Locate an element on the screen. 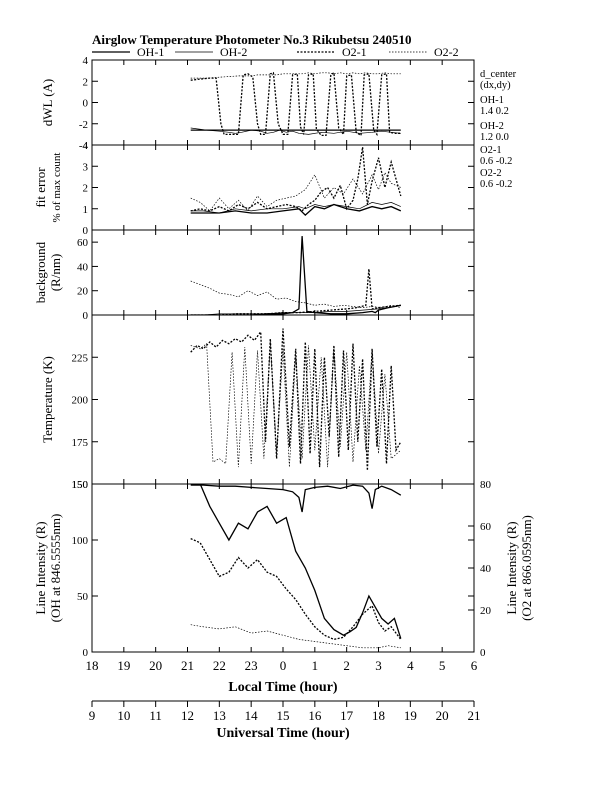 The image size is (612, 792). ut-tick-label: 19 is located at coordinates (410, 715).